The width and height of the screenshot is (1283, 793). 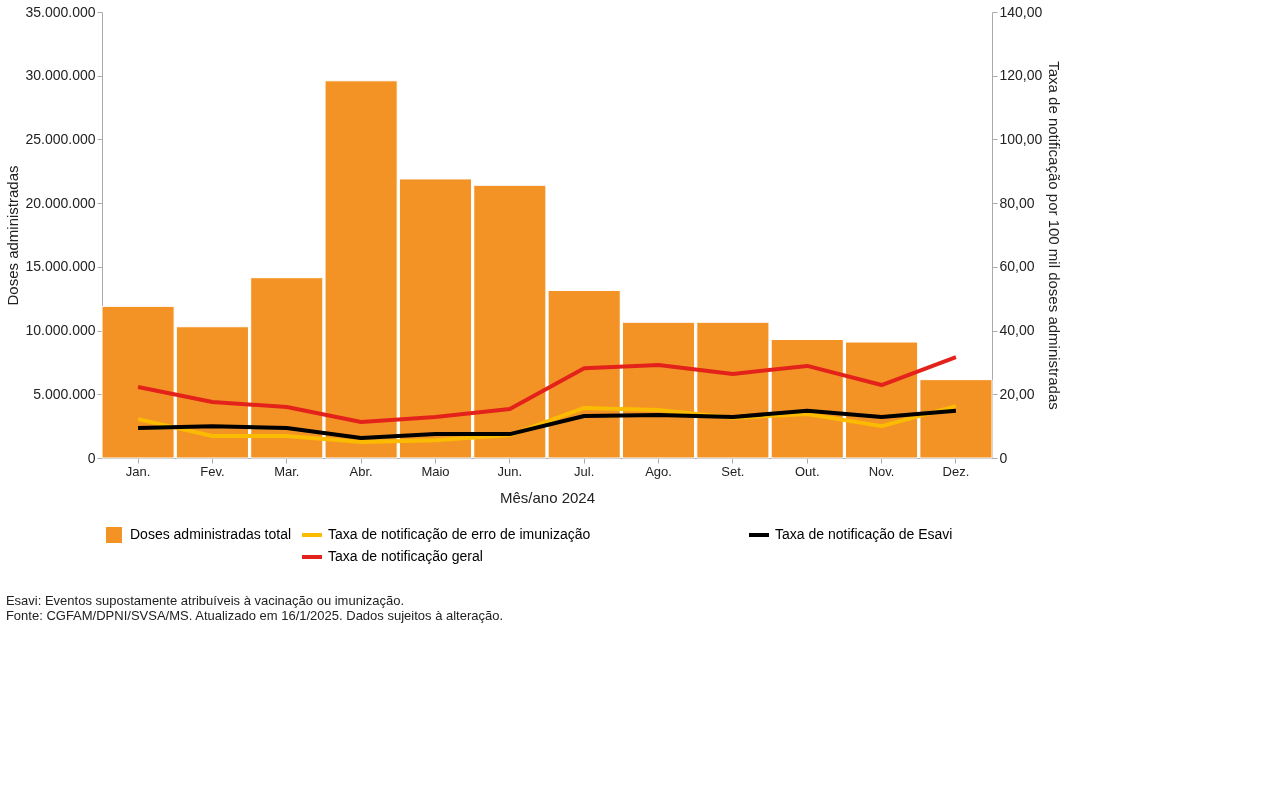 What do you see at coordinates (881, 471) in the screenshot?
I see `x-tick-label: Nov.` at bounding box center [881, 471].